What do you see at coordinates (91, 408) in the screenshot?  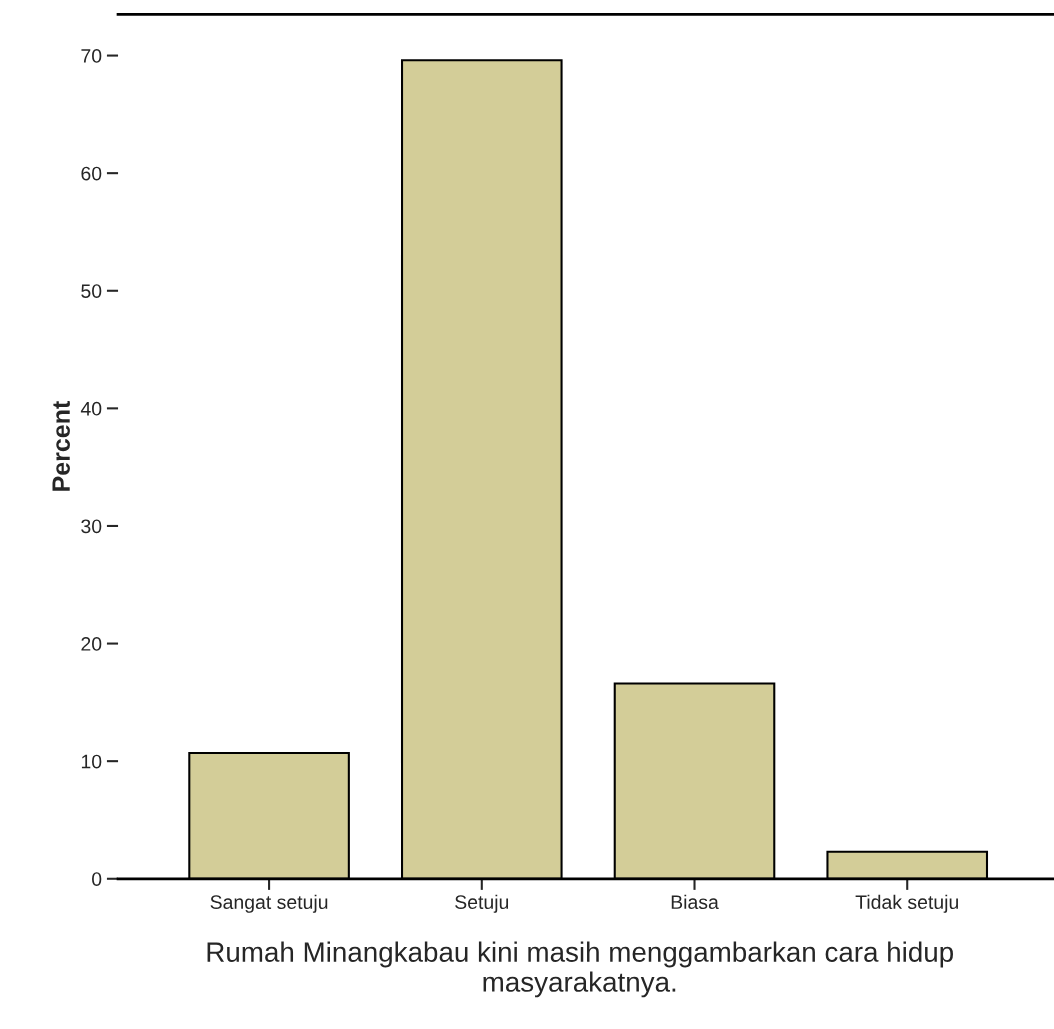 I see `y-tick-label: 40` at bounding box center [91, 408].